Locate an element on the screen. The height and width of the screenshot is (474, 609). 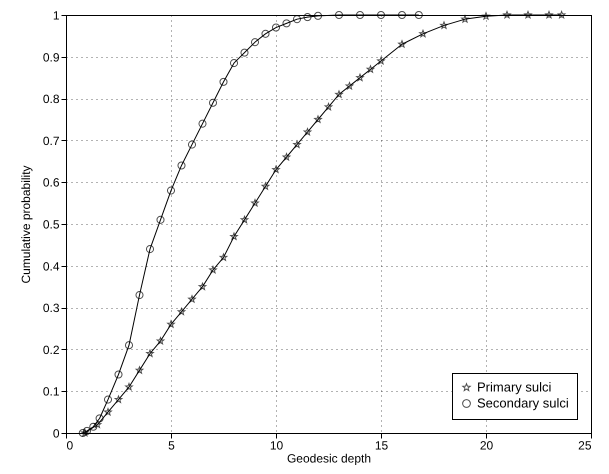
y-tick-label: 0.6 is located at coordinates (51, 183).